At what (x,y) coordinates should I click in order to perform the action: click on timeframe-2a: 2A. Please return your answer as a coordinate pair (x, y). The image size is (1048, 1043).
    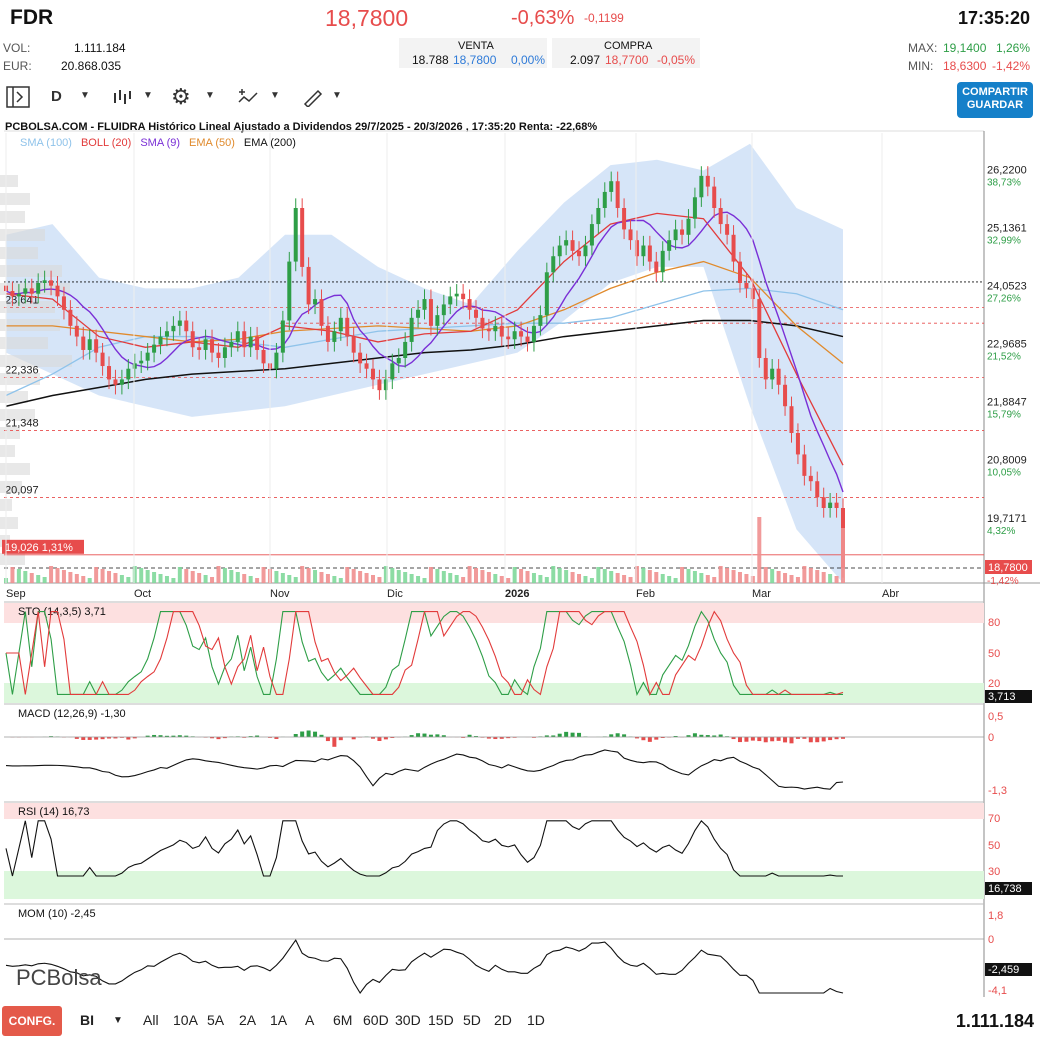
    Looking at the image, I should click on (248, 1020).